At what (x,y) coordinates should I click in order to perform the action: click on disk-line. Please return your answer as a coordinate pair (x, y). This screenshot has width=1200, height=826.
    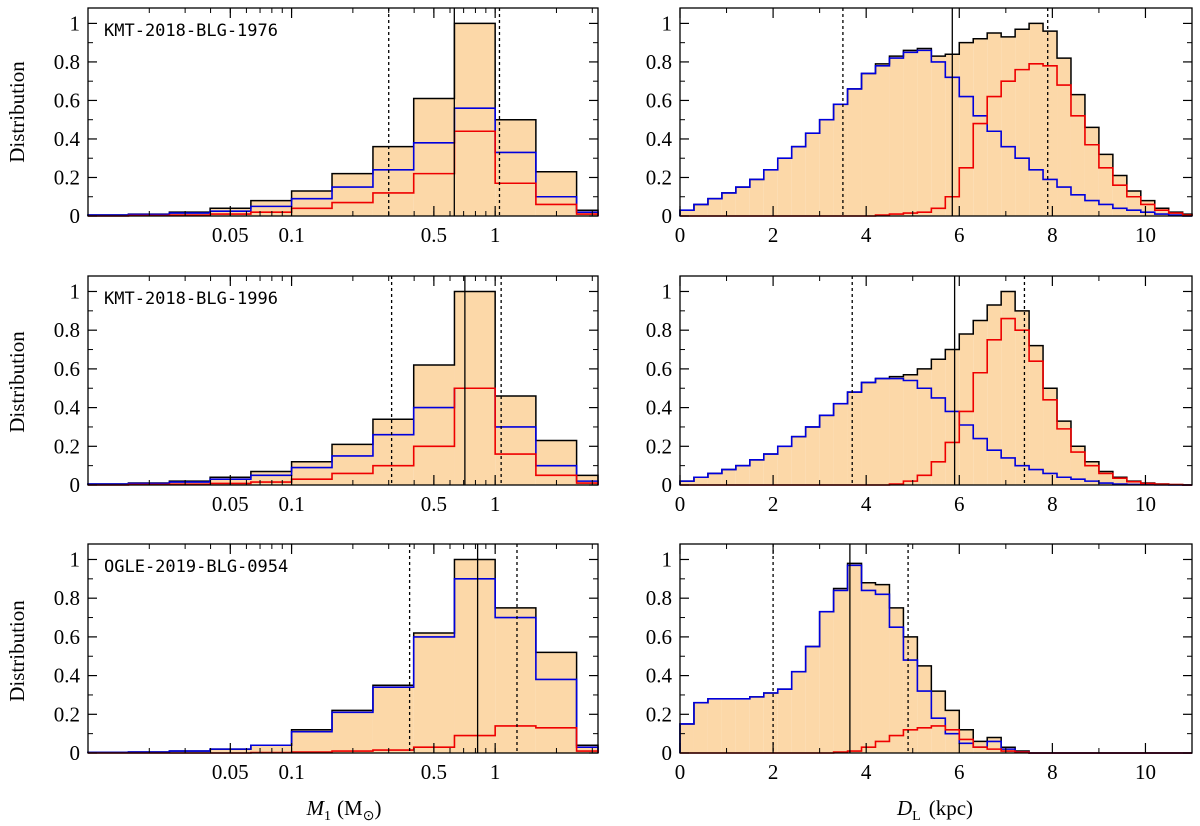
    Looking at the image, I should click on (343, 161).